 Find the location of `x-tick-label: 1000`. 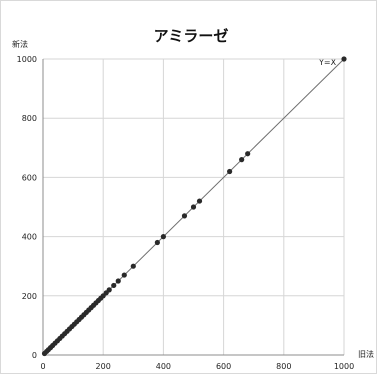

x-tick-label: 1000 is located at coordinates (344, 366).